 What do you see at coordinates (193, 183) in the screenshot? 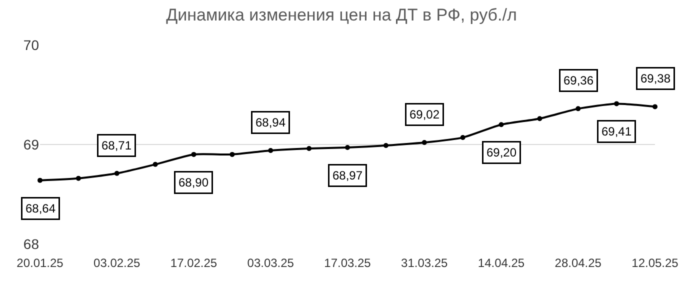
I see `data-label: 68,90` at bounding box center [193, 183].